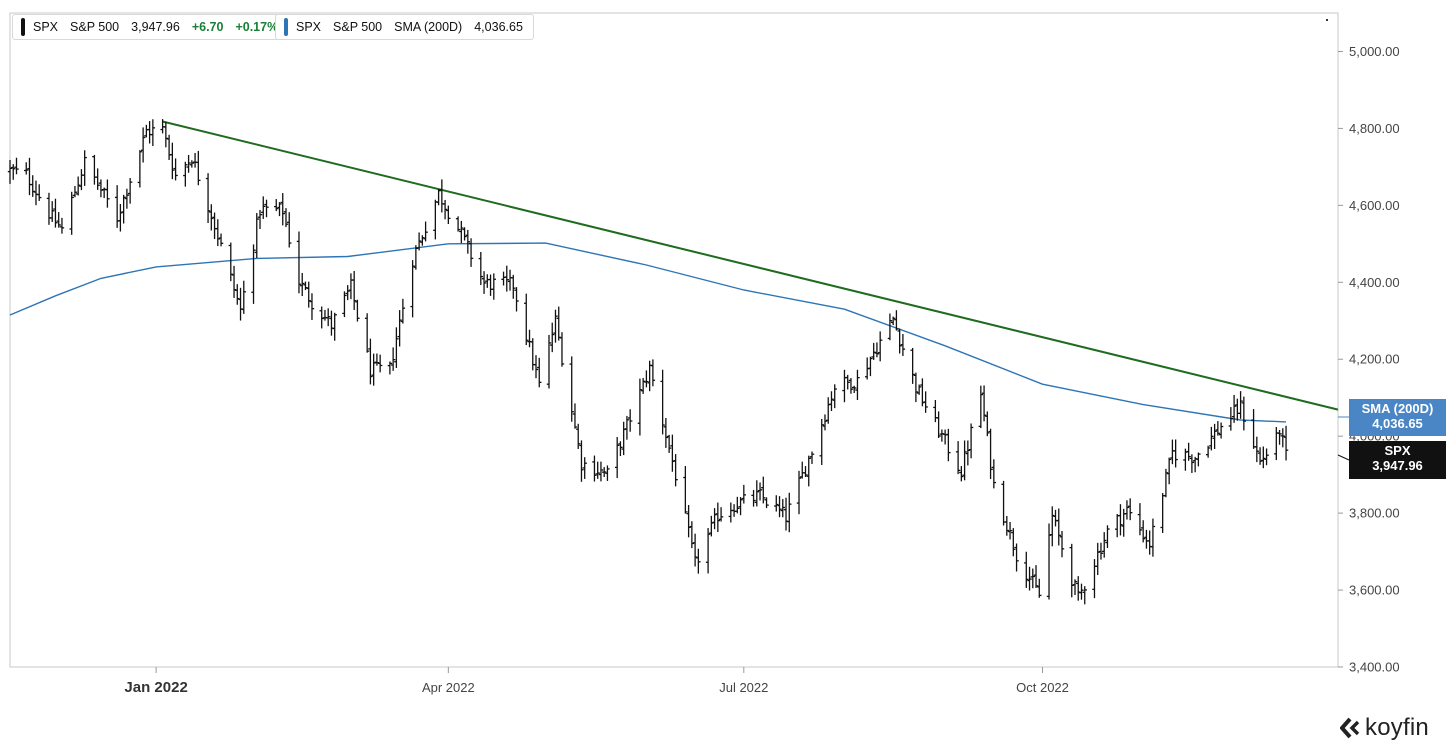  I want to click on legend-spx-change-pct: +0.17%, so click(257, 27).